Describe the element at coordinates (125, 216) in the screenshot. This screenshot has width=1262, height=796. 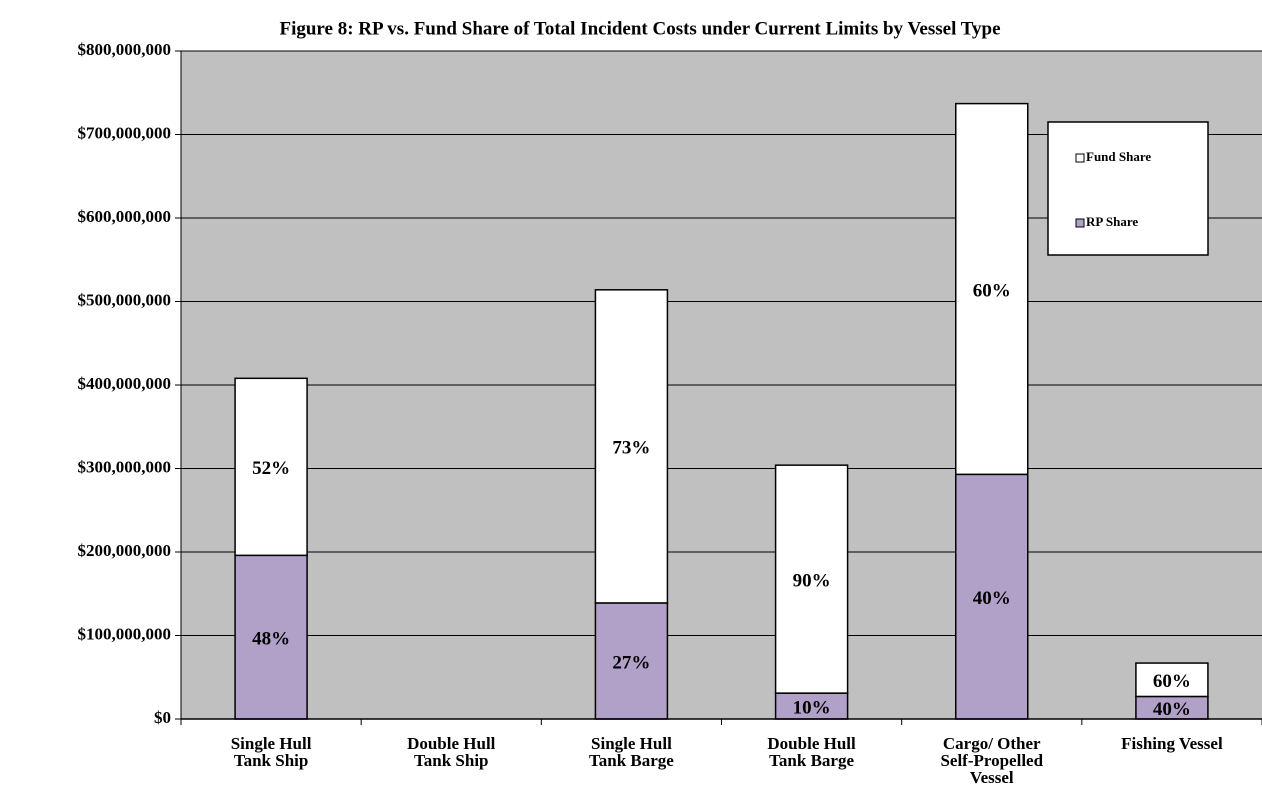
I see `y-tick-label: $600,000,000` at that location.